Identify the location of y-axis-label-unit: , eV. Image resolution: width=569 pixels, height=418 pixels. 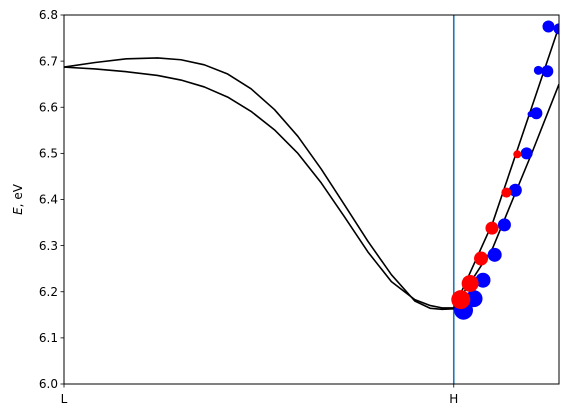
(18, 195).